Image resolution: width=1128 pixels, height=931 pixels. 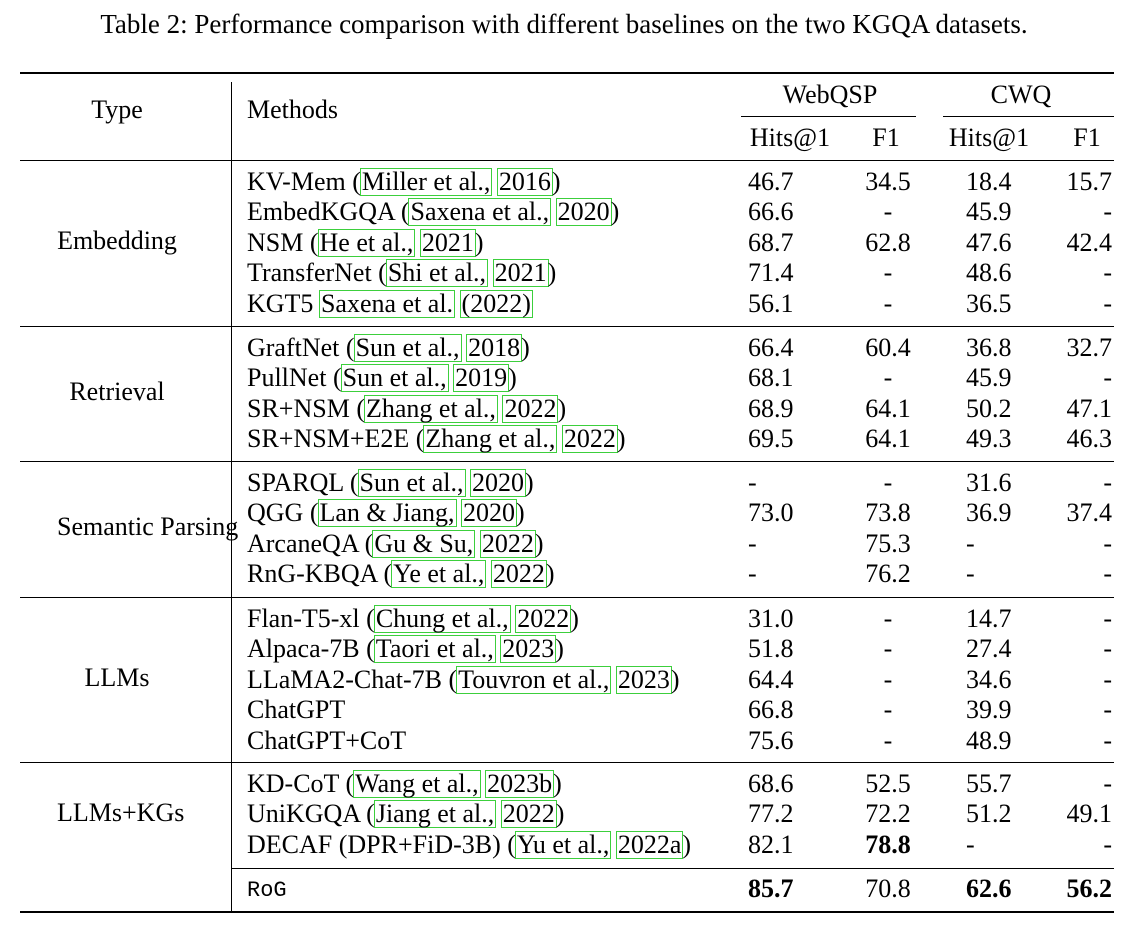 I want to click on citation-link: Wang et al.,, so click(x=417, y=783).